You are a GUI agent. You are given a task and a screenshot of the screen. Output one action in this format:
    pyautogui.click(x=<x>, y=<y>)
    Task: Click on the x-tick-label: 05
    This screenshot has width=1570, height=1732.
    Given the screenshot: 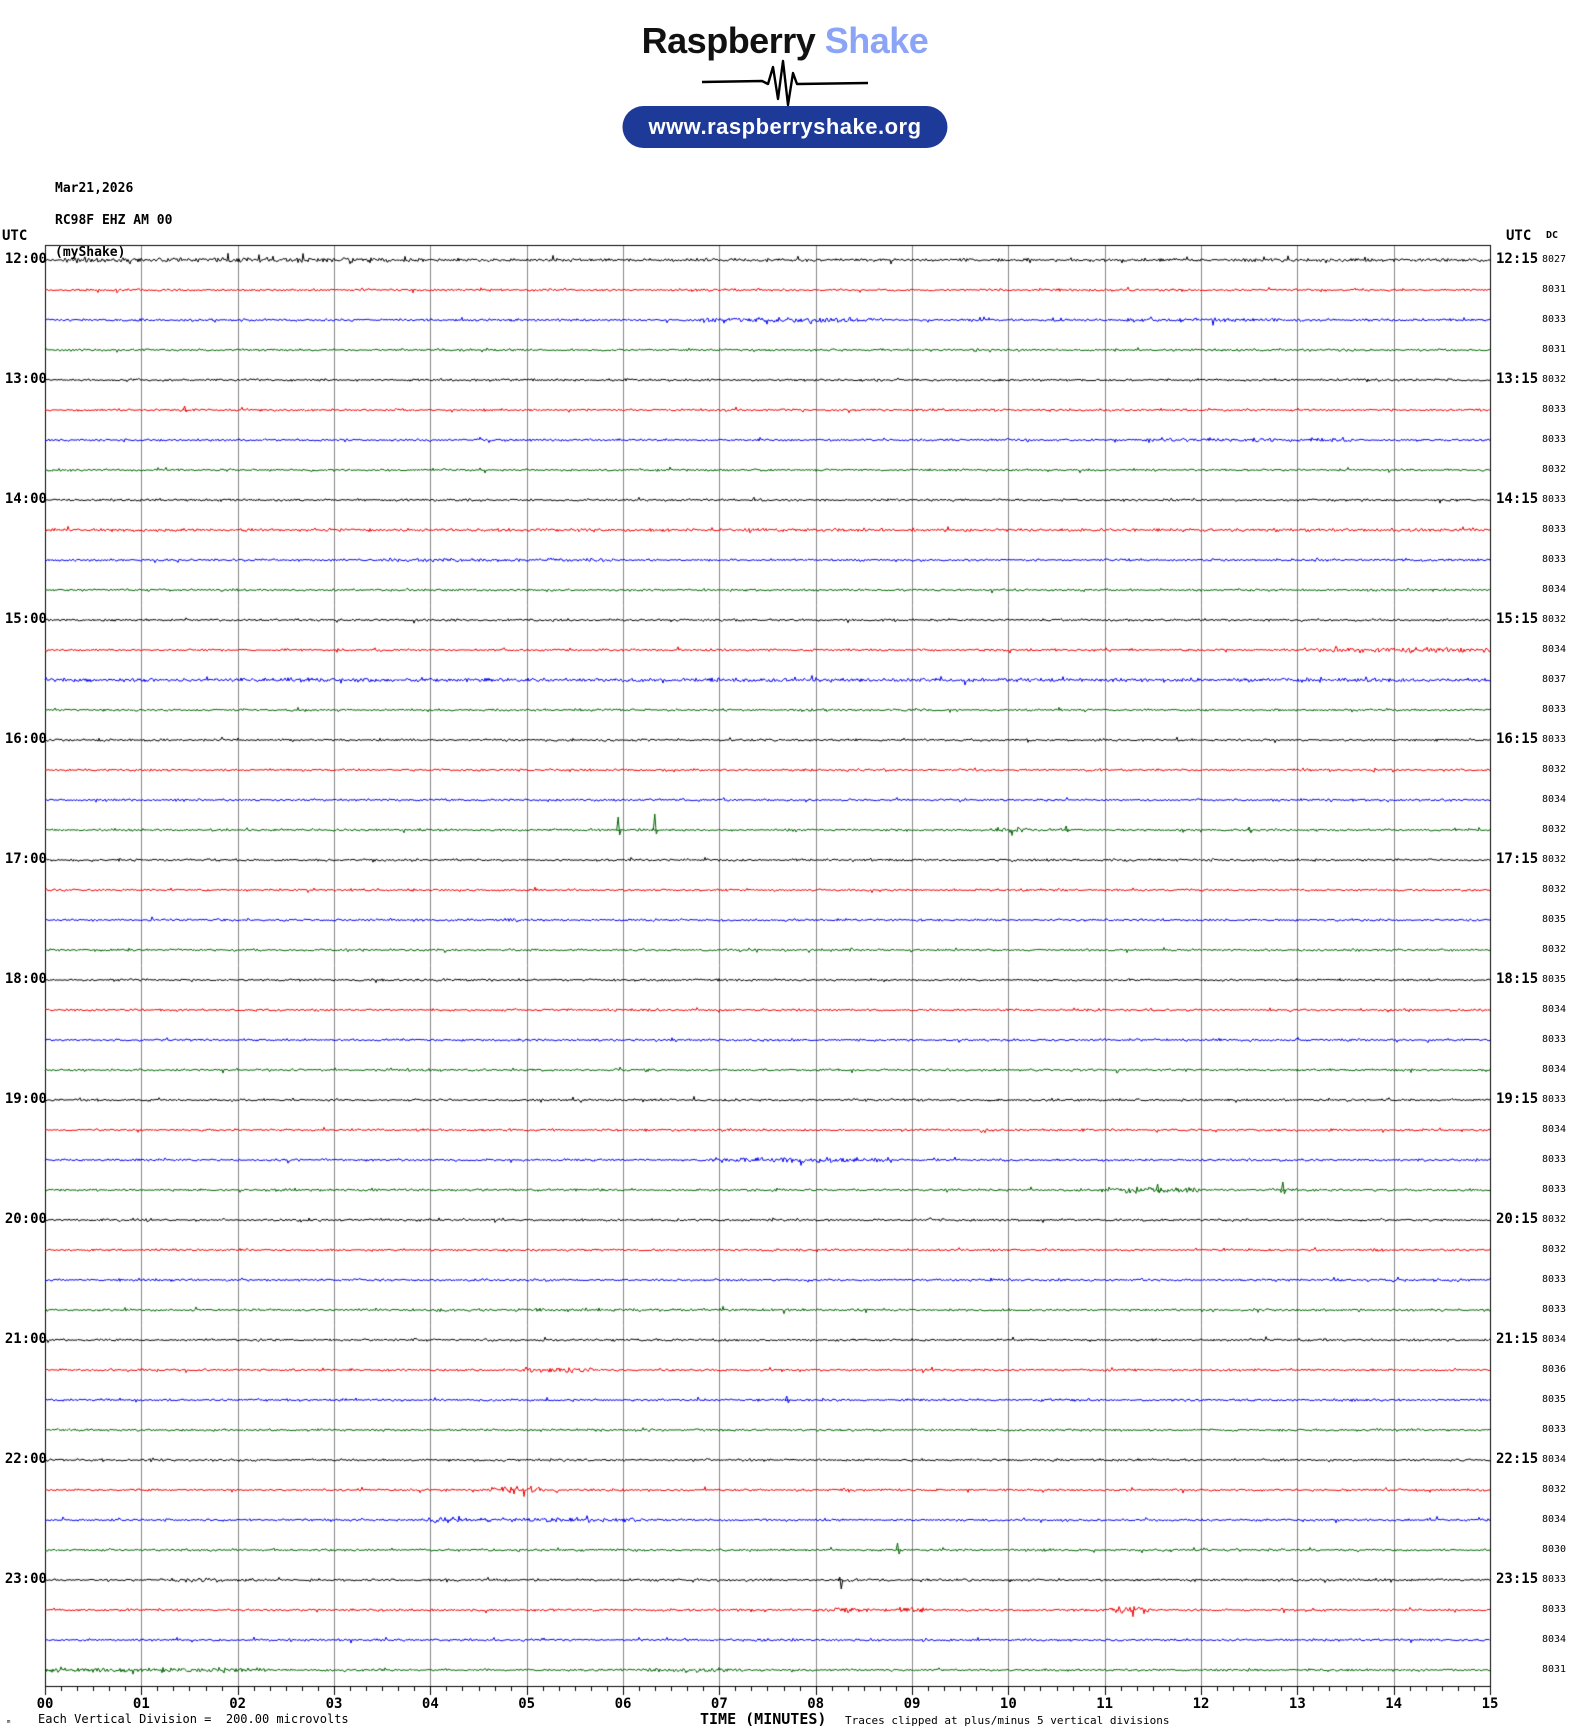 What is the action you would take?
    pyautogui.click(x=527, y=1704)
    